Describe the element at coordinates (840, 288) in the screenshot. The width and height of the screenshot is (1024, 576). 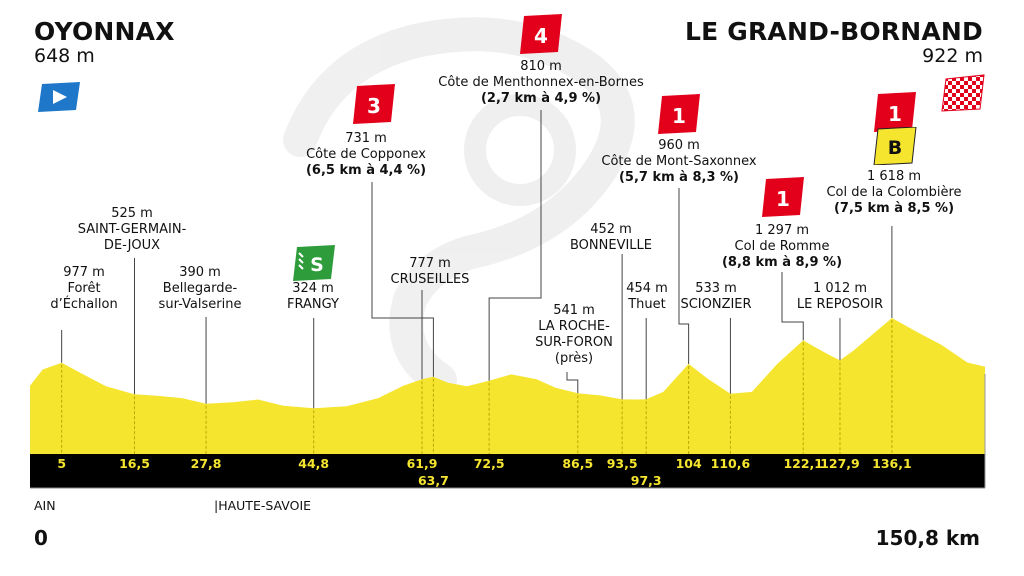
I see `place-altitude: 1 012 m` at that location.